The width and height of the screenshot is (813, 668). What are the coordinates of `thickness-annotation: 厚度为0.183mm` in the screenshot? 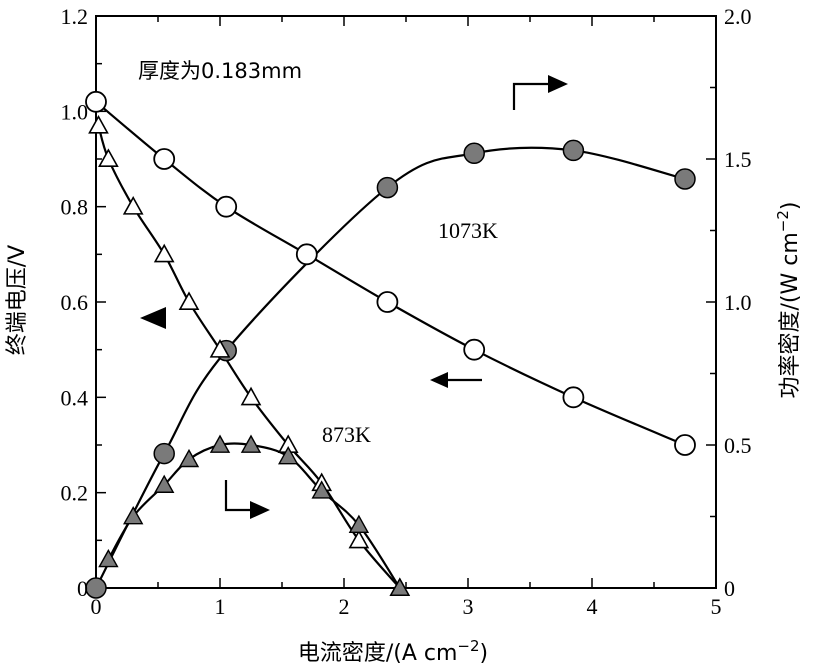 It's located at (220, 71).